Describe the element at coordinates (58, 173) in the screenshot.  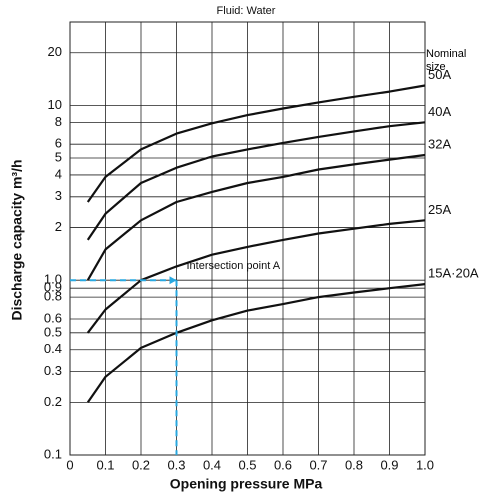
I see `y-tick-label: 4` at that location.